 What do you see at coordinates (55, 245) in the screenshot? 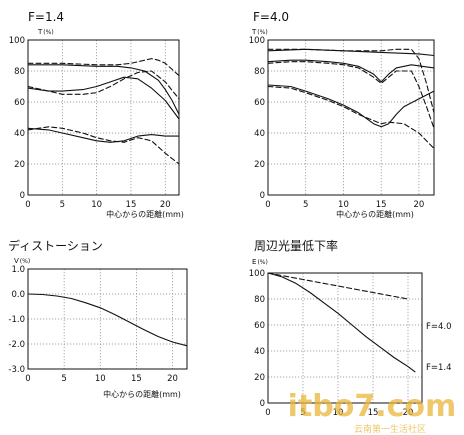
I see `chart-title: ディストーション` at bounding box center [55, 245].